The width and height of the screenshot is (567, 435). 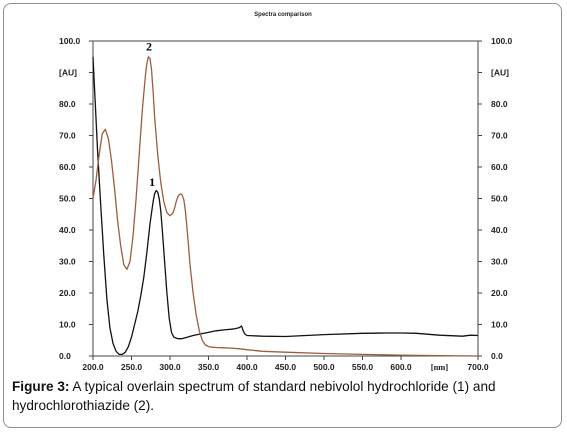 What do you see at coordinates (67, 230) in the screenshot?
I see `y-tick-label-left: 40.0` at bounding box center [67, 230].